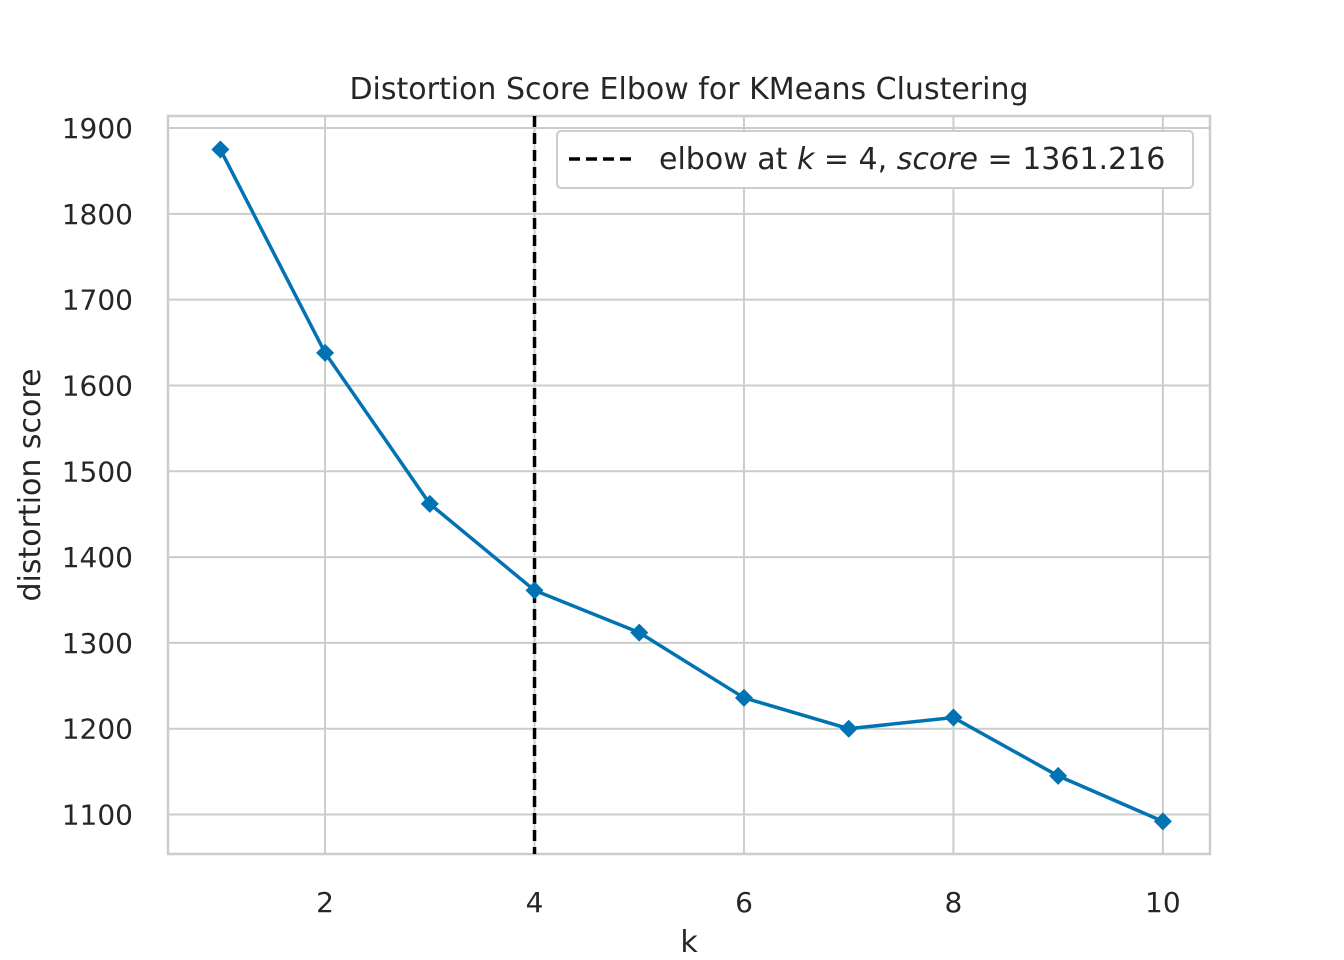 The width and height of the screenshot is (1344, 960). What do you see at coordinates (97, 557) in the screenshot?
I see `y-tick-label: 1400` at bounding box center [97, 557].